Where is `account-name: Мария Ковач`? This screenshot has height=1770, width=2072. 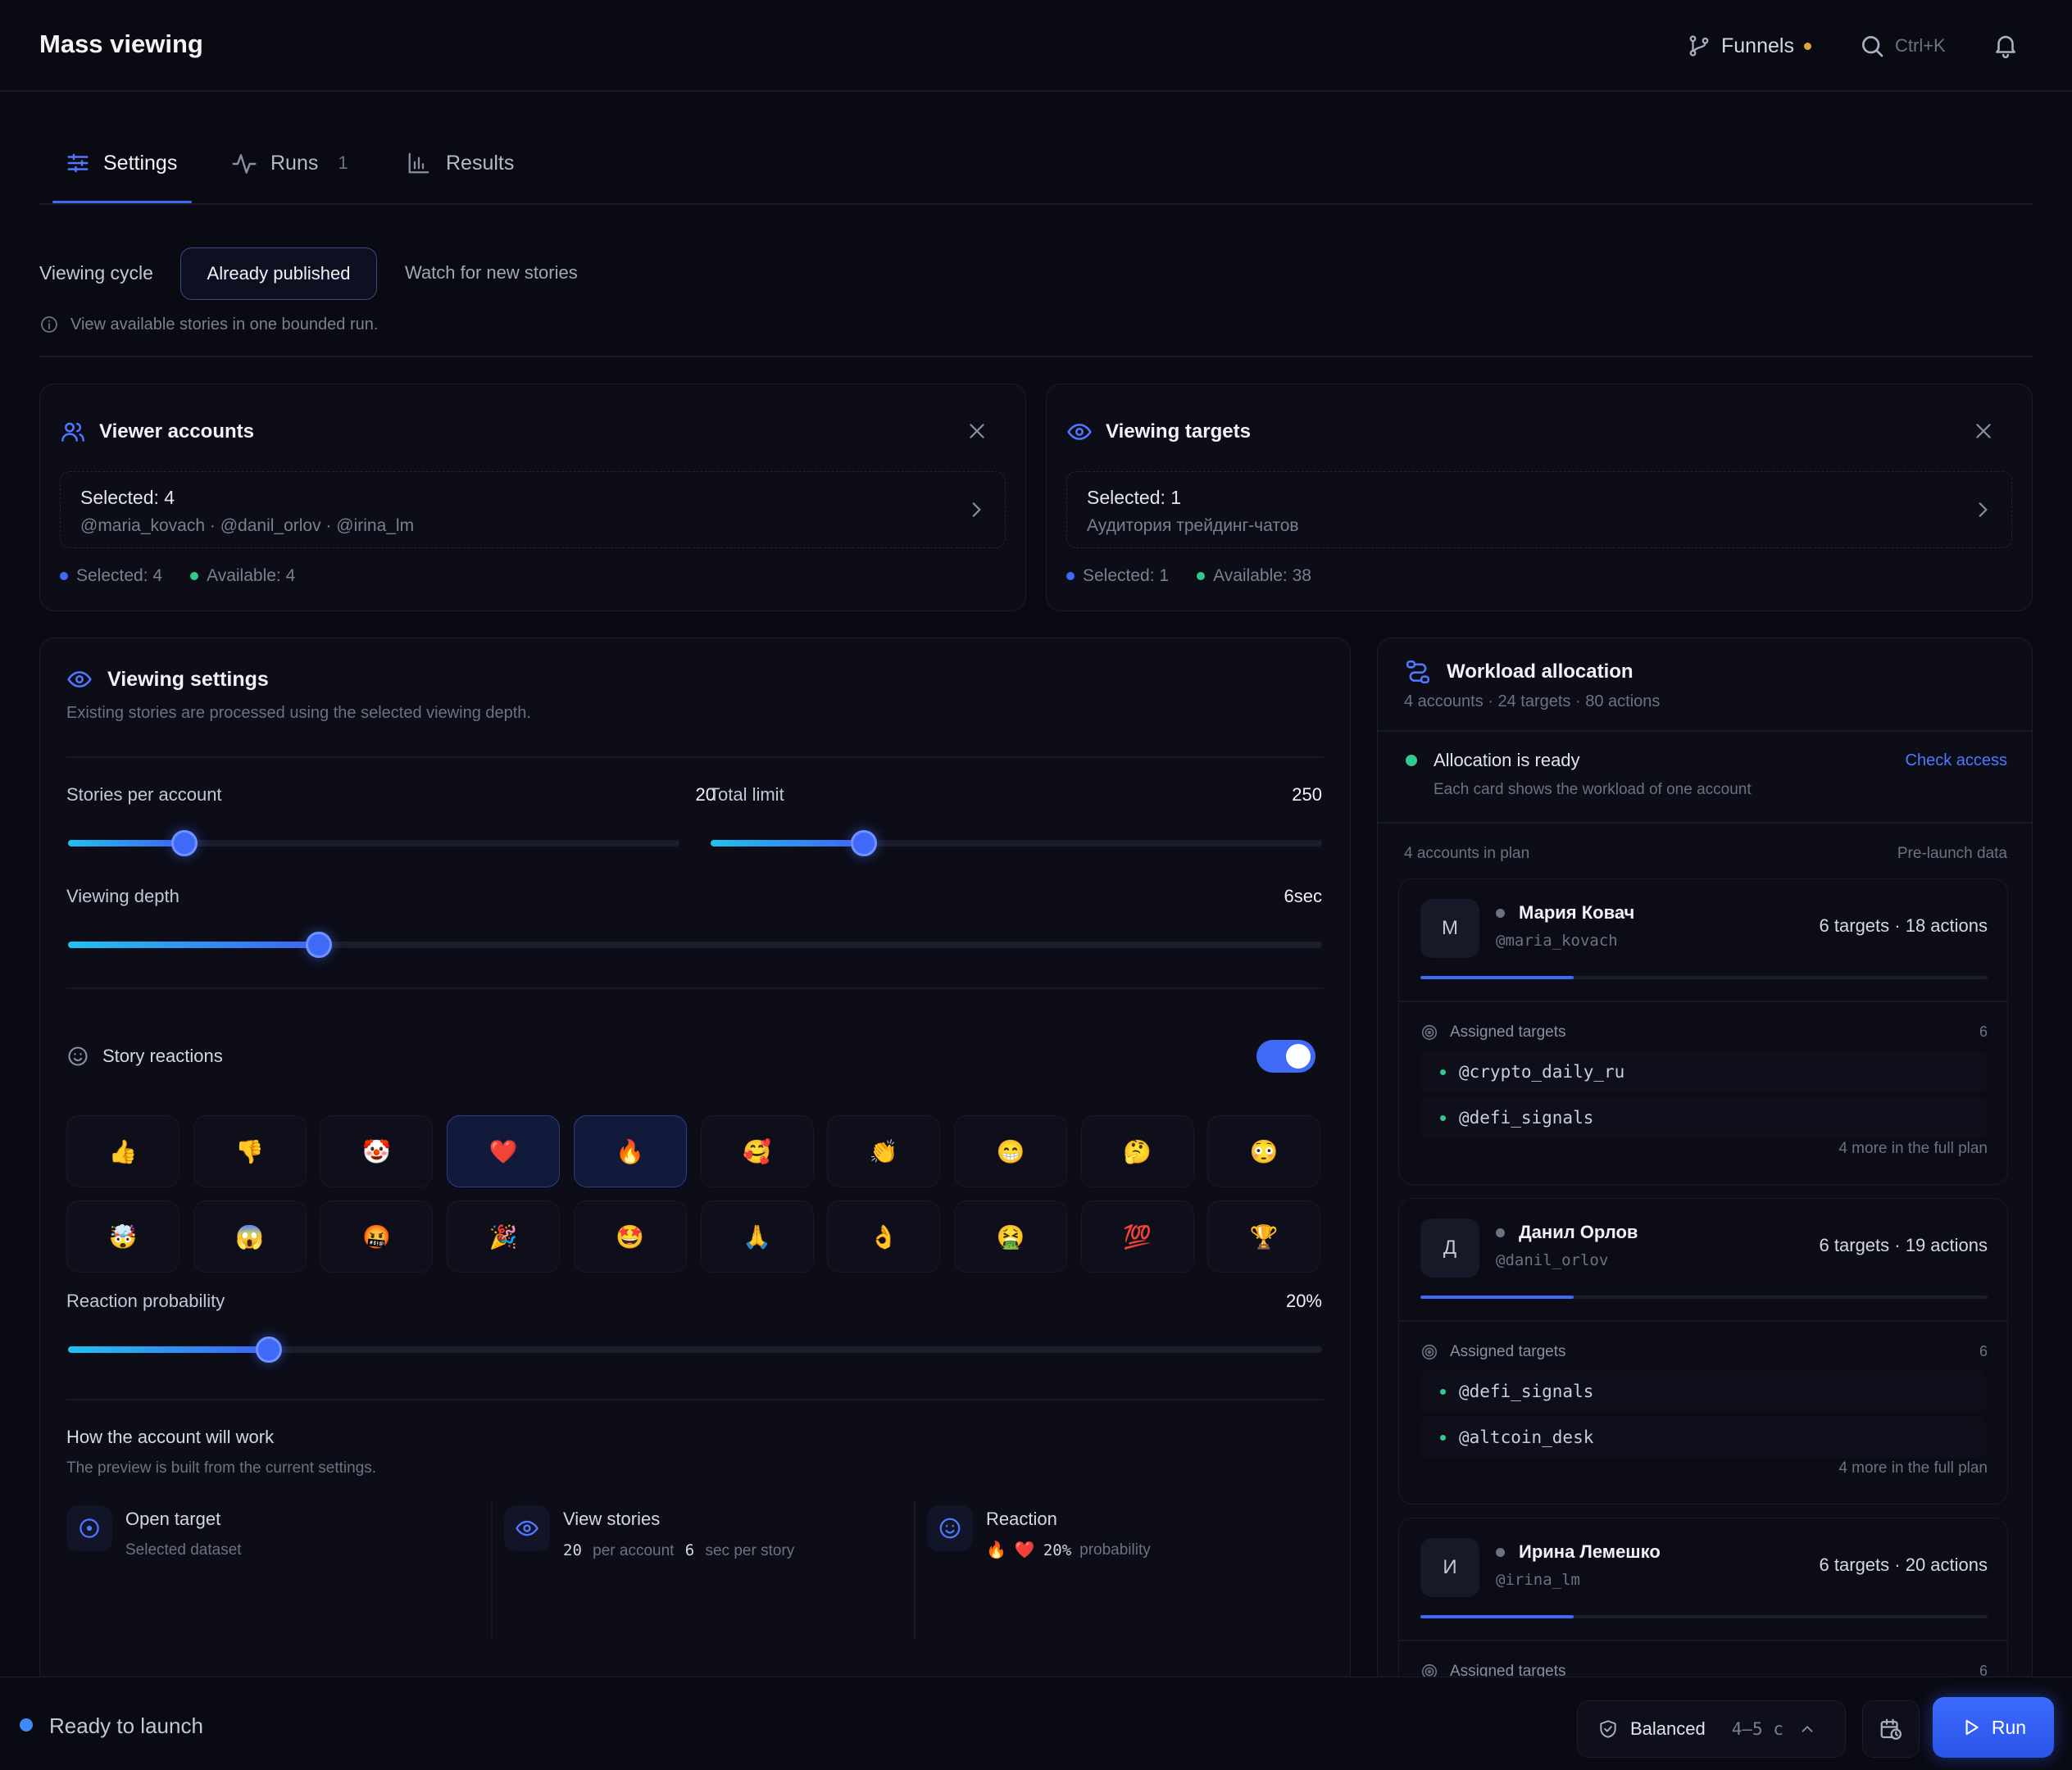 account-name: Мария Ковач is located at coordinates (1577, 912).